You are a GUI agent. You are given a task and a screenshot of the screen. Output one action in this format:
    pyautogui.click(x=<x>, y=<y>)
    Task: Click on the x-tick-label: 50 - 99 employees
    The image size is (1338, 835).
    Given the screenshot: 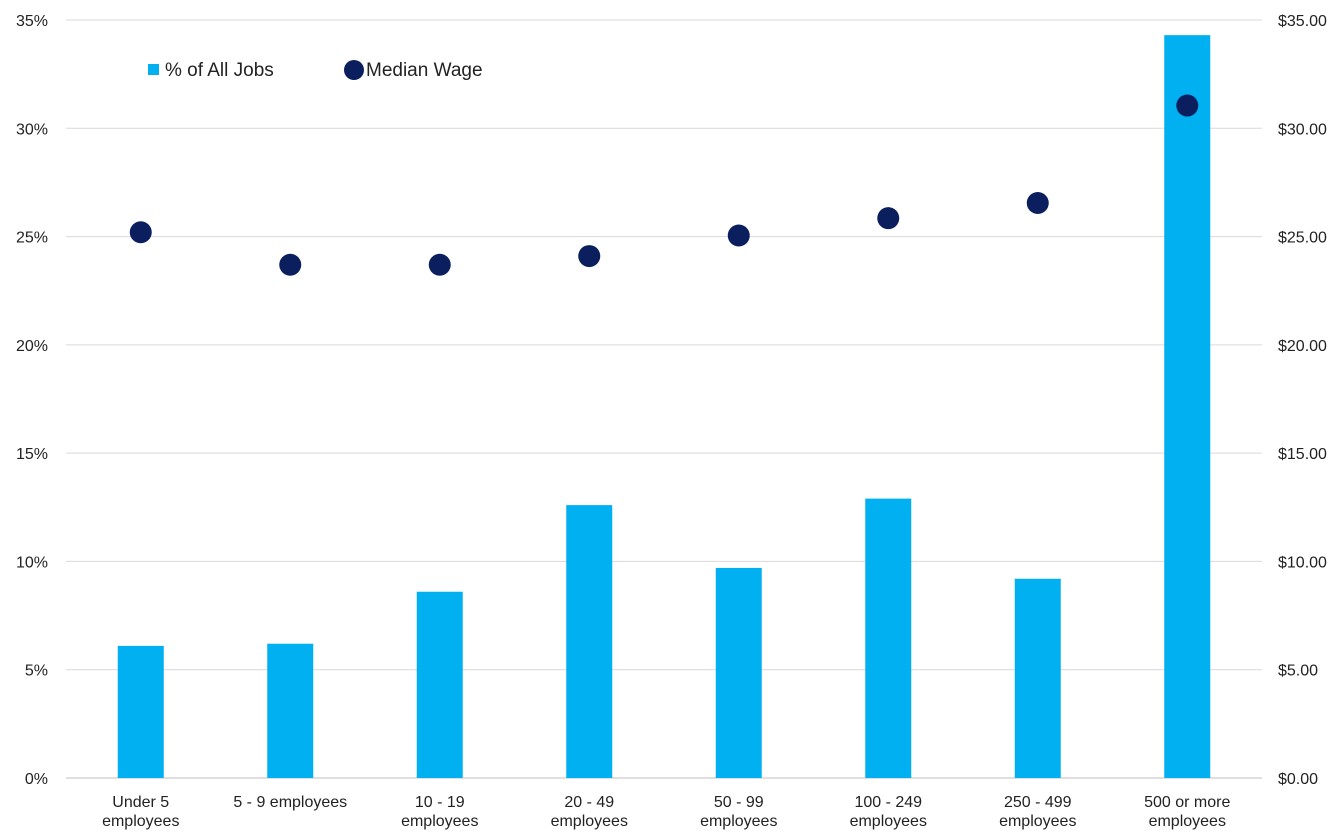 What is the action you would take?
    pyautogui.click(x=738, y=812)
    